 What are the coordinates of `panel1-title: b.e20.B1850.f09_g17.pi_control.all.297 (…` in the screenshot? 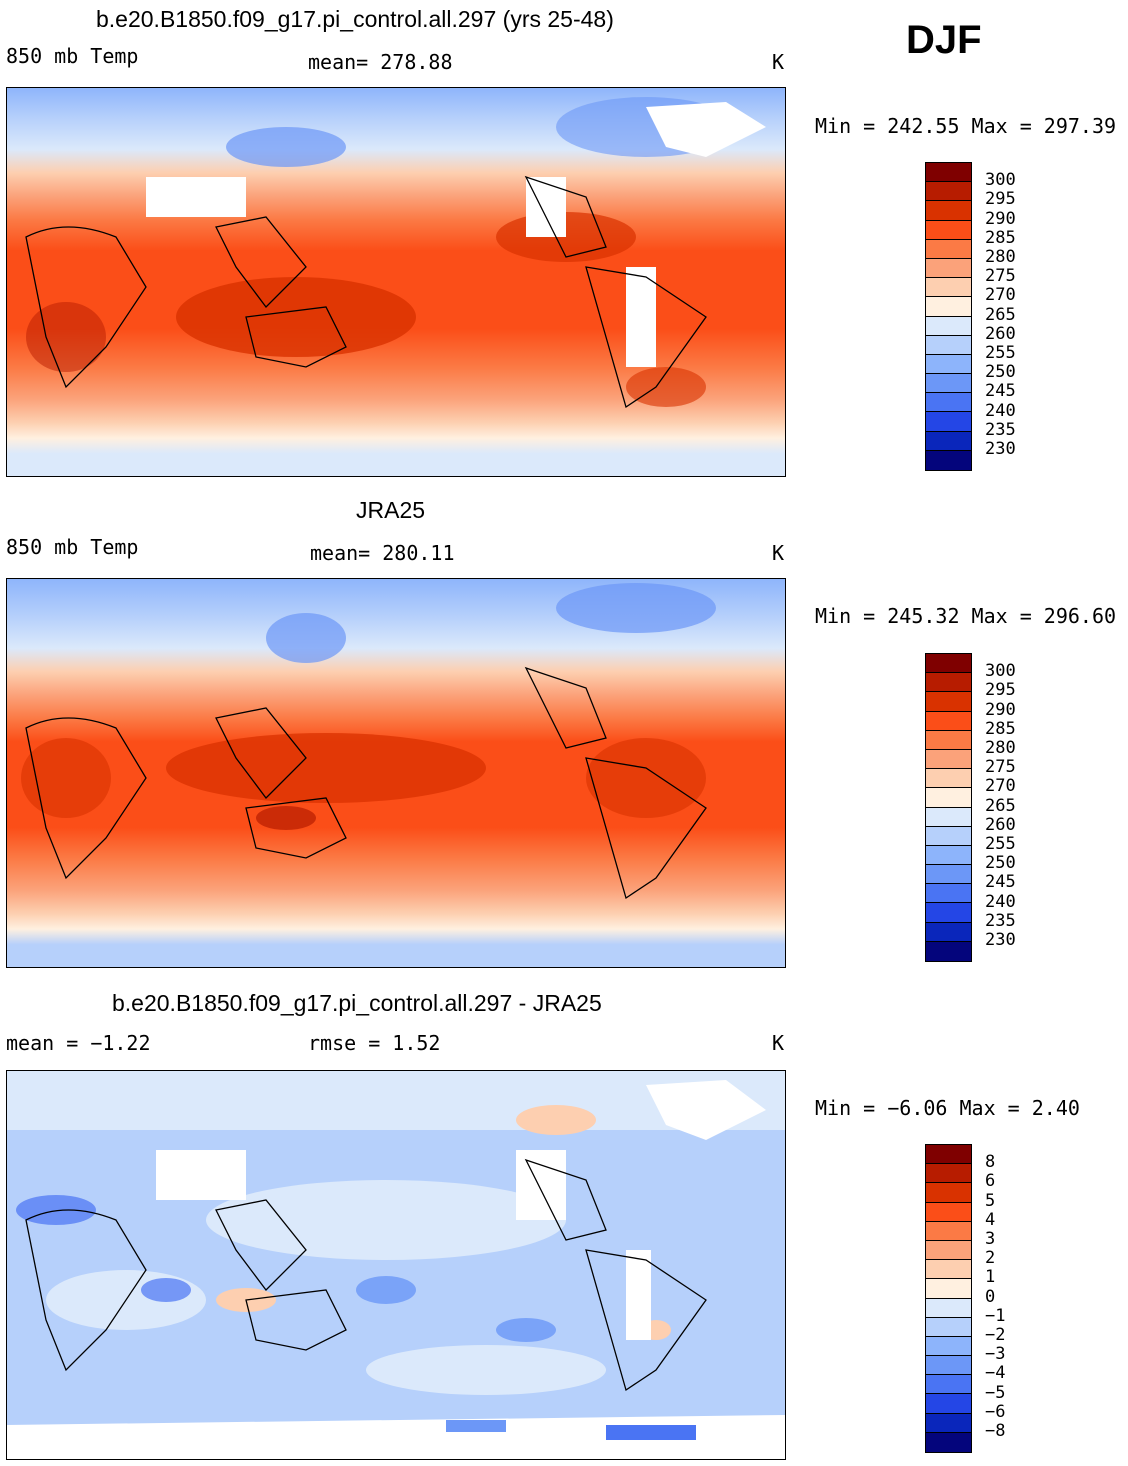 It's located at (355, 19).